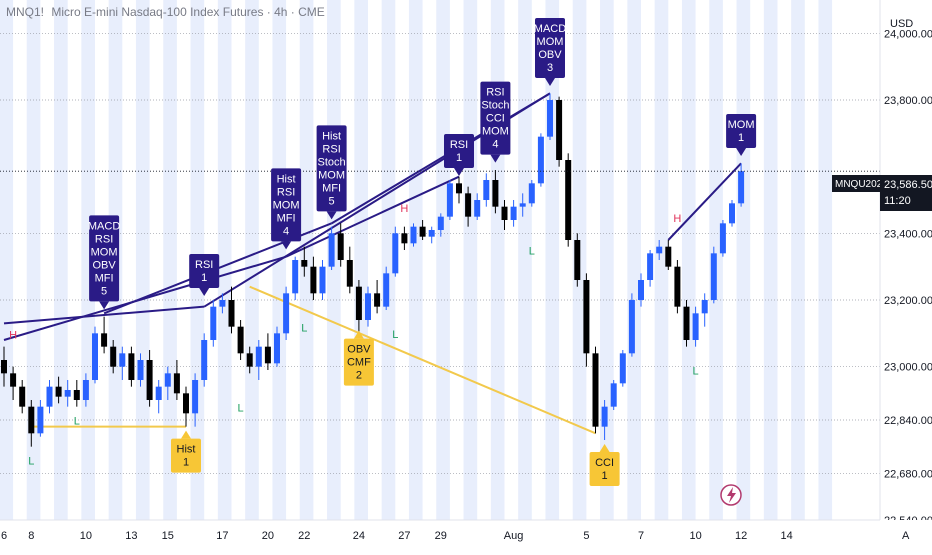 This screenshot has height=555, width=932. Describe the element at coordinates (331, 188) in the screenshot. I see `signal-text: MFI` at that location.